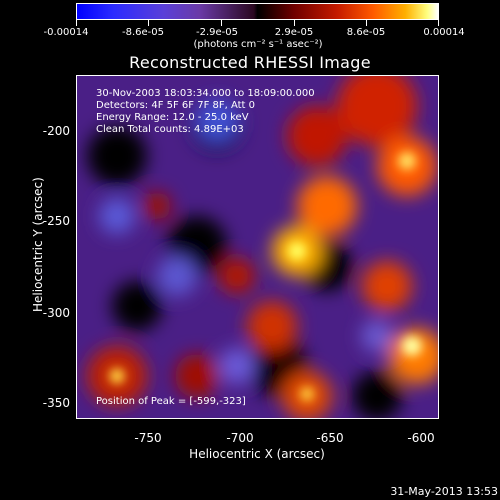 This screenshot has width=500, height=500. I want to click on colorbar-label: 0.00014, so click(444, 32).